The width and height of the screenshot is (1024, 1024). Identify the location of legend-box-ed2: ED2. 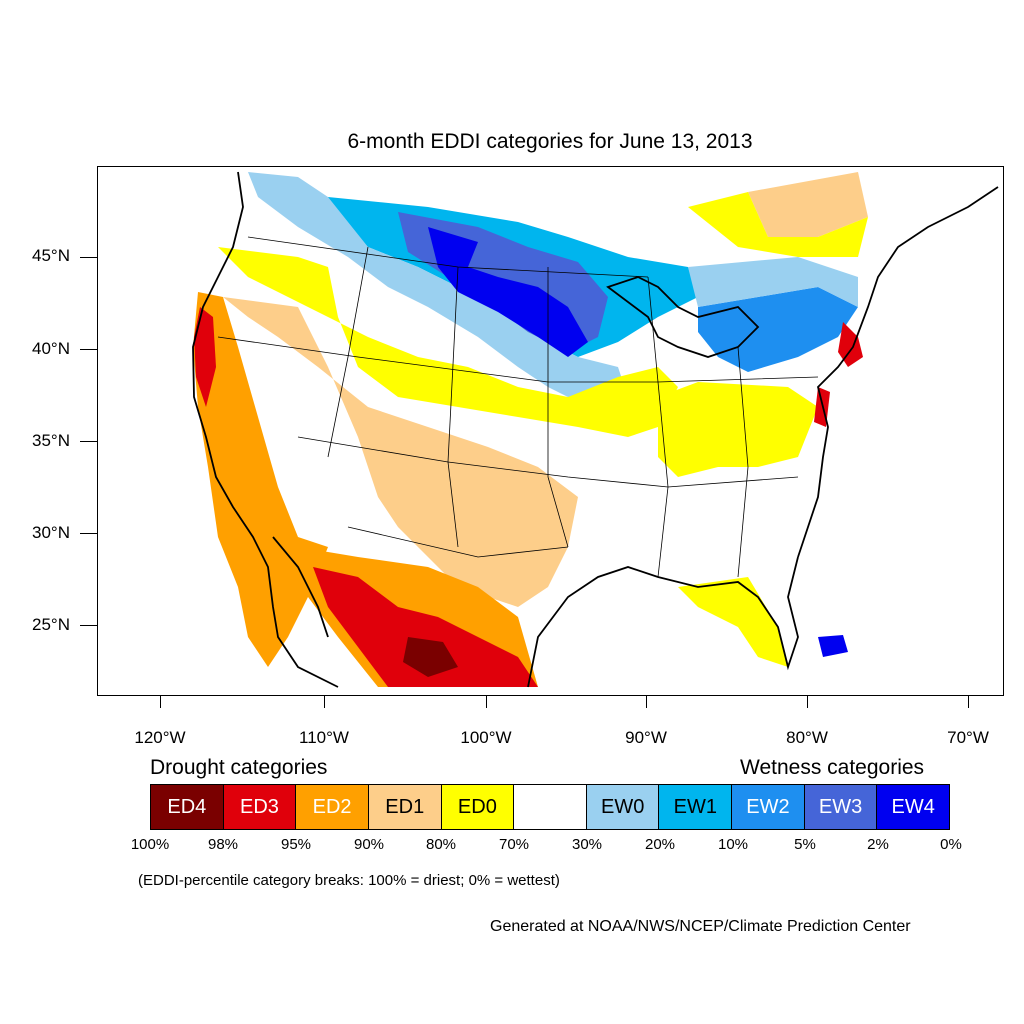
(332, 807).